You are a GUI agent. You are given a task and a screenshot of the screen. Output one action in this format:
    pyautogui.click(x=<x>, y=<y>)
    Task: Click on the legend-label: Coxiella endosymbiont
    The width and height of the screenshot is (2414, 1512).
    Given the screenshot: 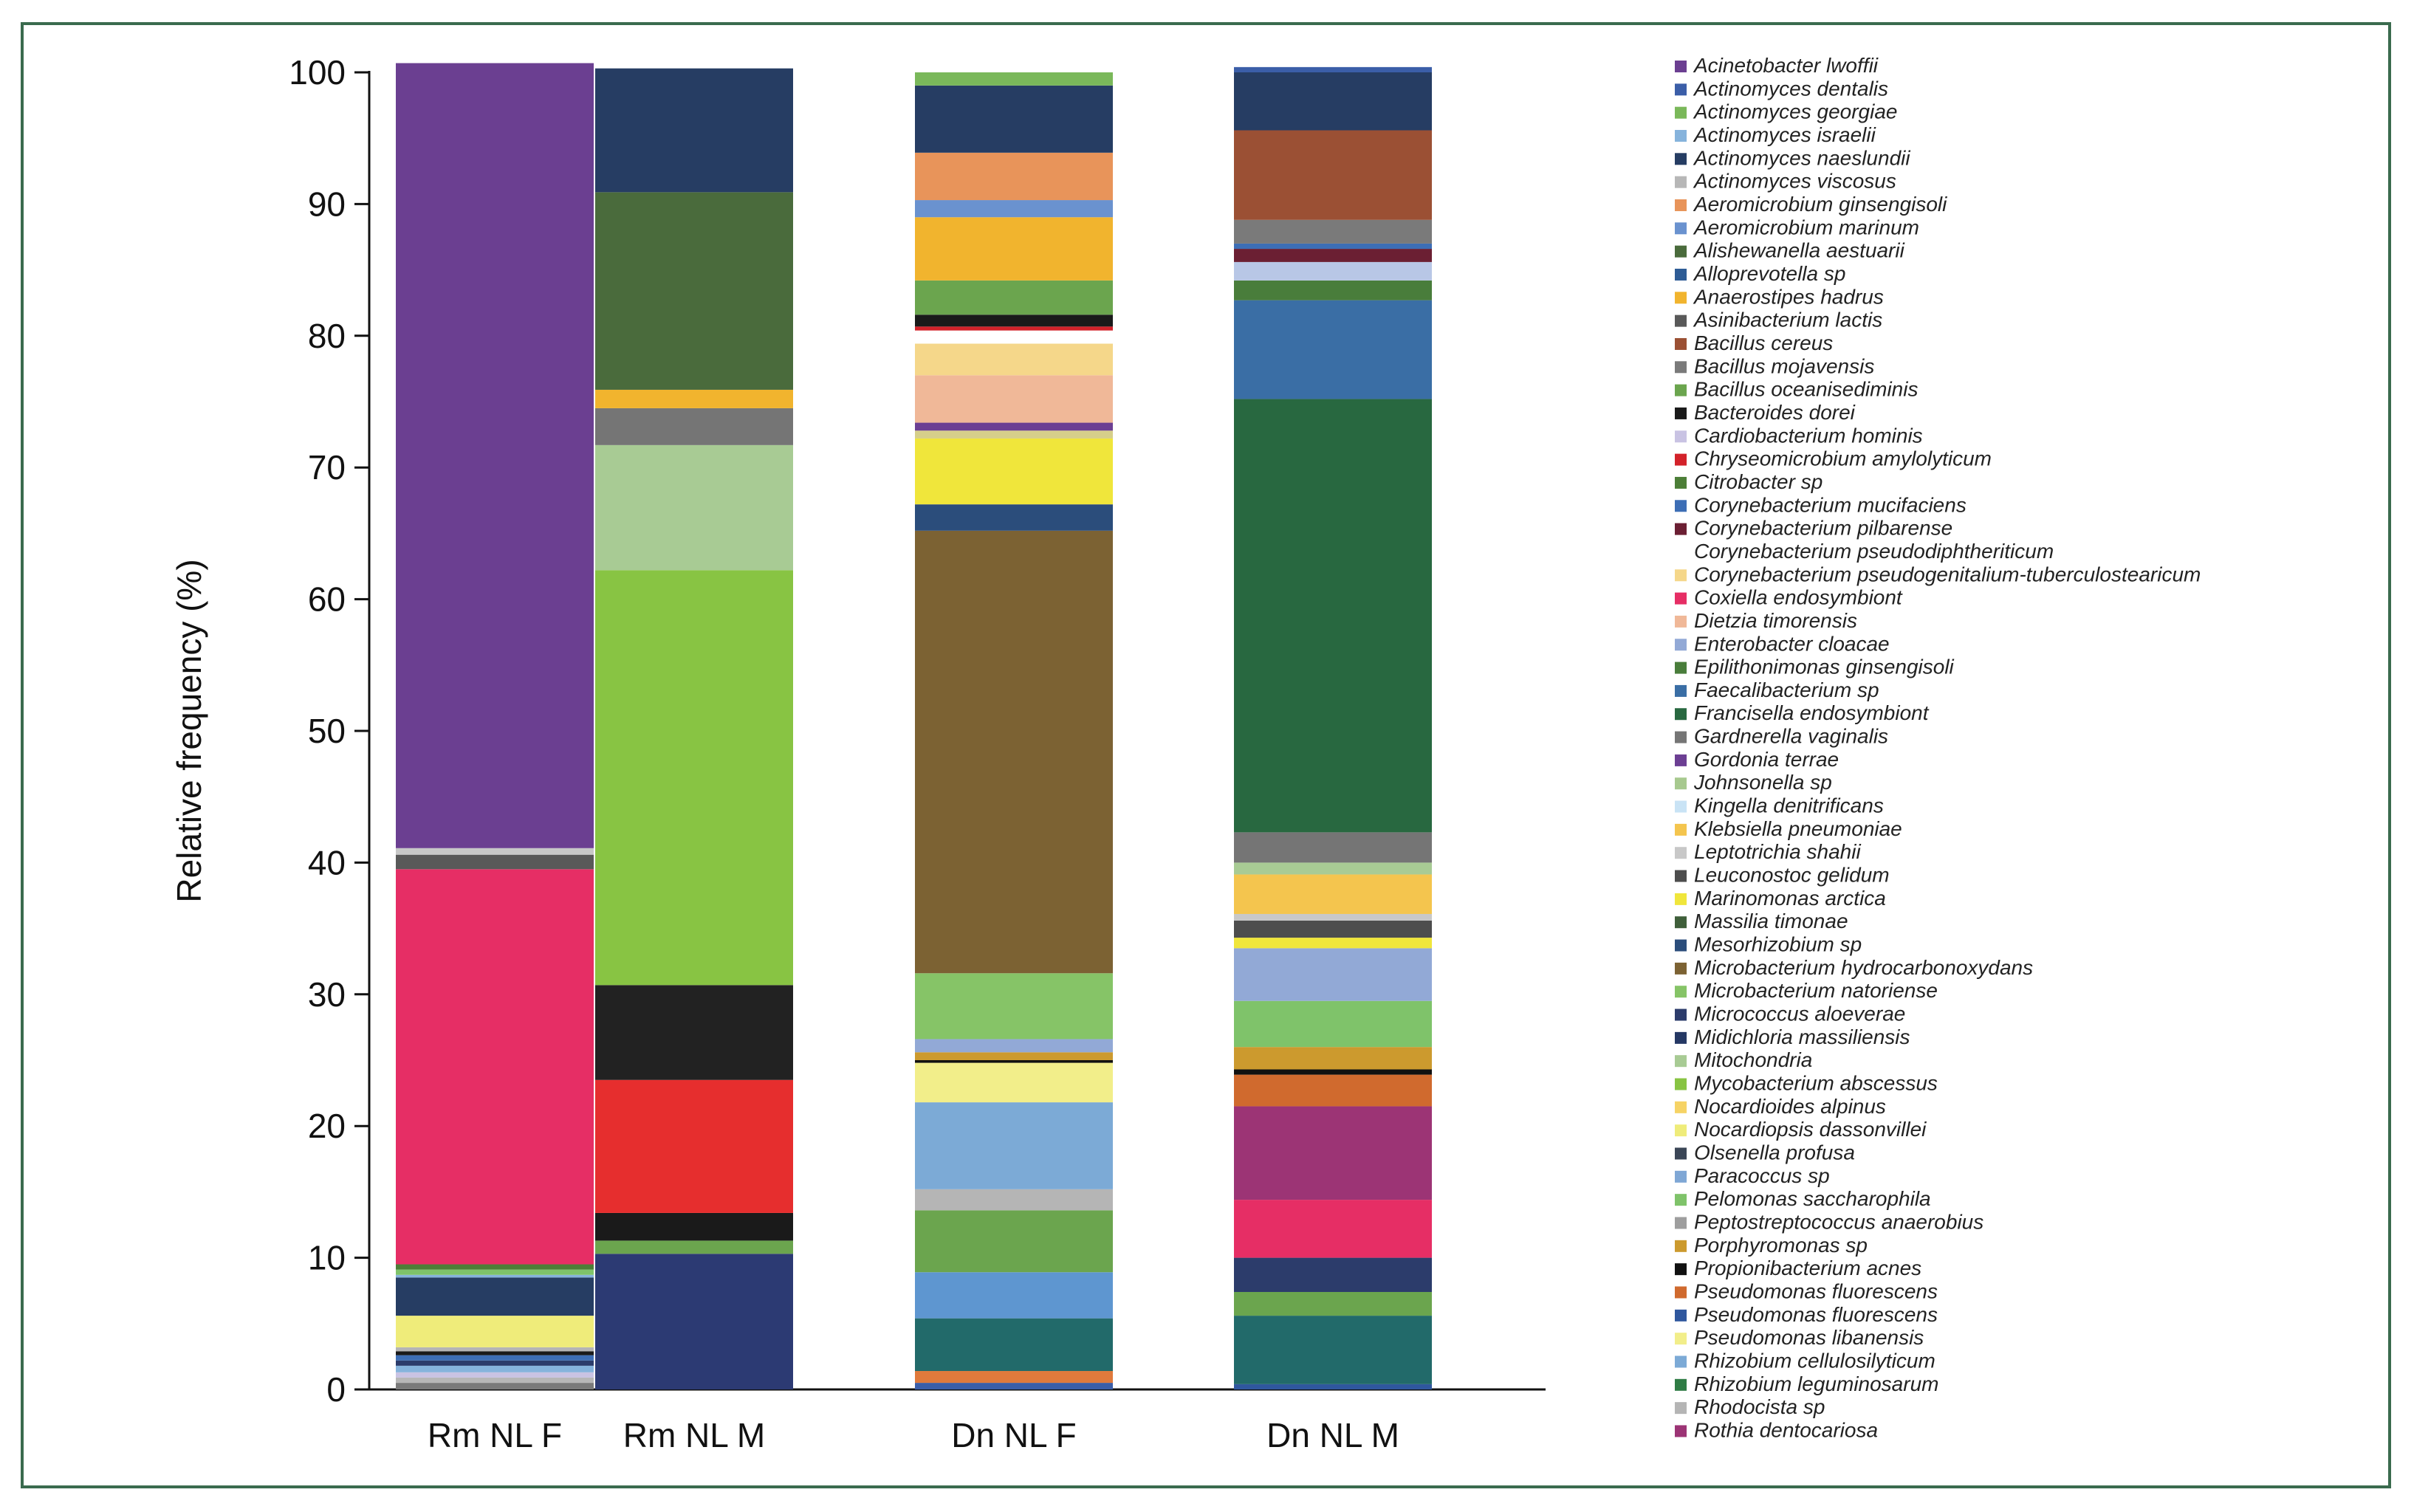 What is the action you would take?
    pyautogui.click(x=1799, y=597)
    